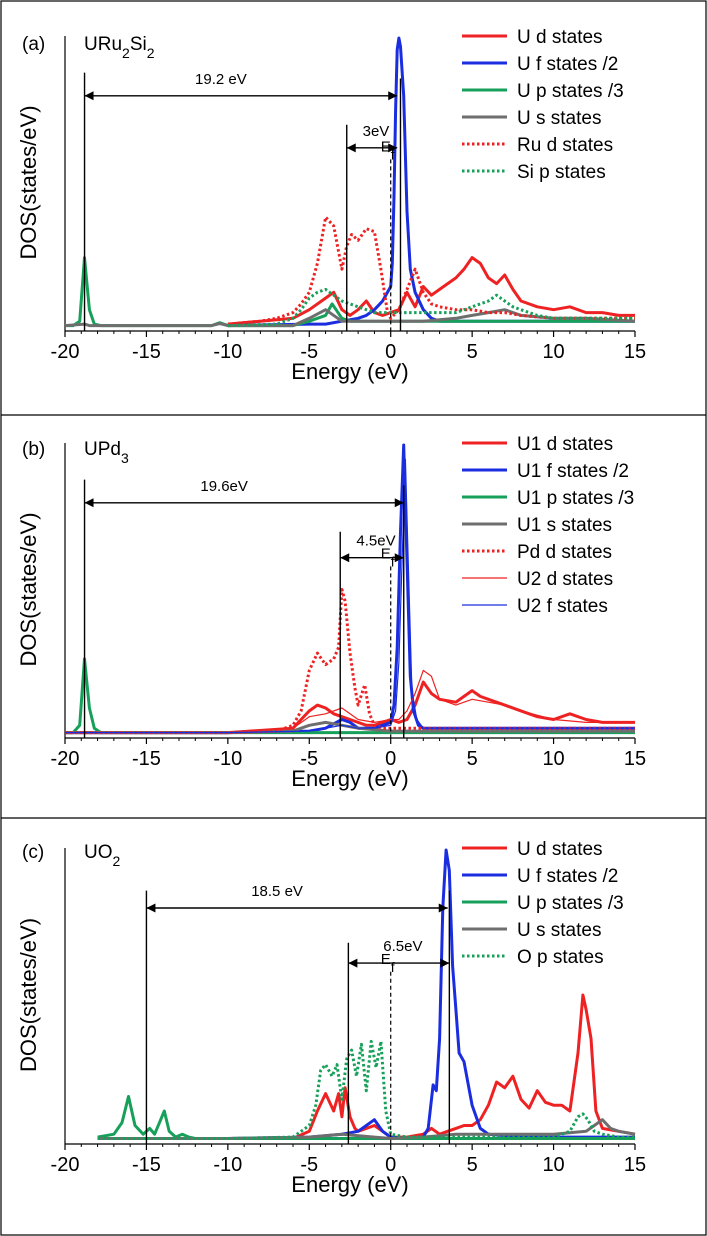  Describe the element at coordinates (33, 852) in the screenshot. I see `panel-label: (c)` at that location.